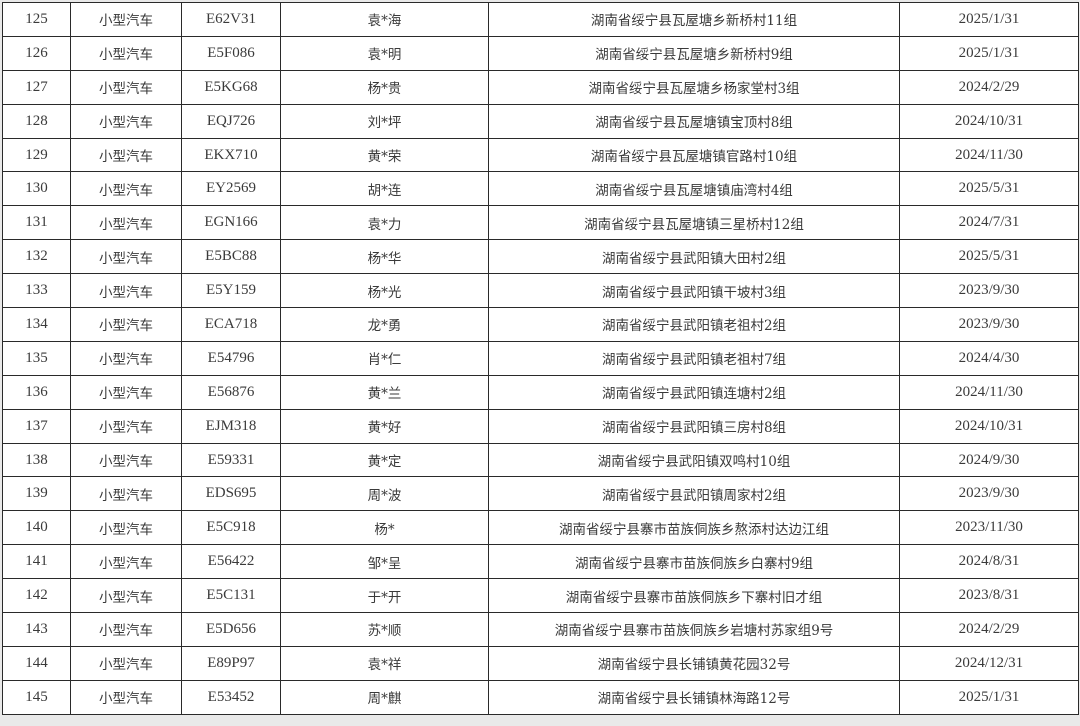 The height and width of the screenshot is (726, 1080). What do you see at coordinates (231, 121) in the screenshot?
I see `plate-number-cell: EQJ726` at bounding box center [231, 121].